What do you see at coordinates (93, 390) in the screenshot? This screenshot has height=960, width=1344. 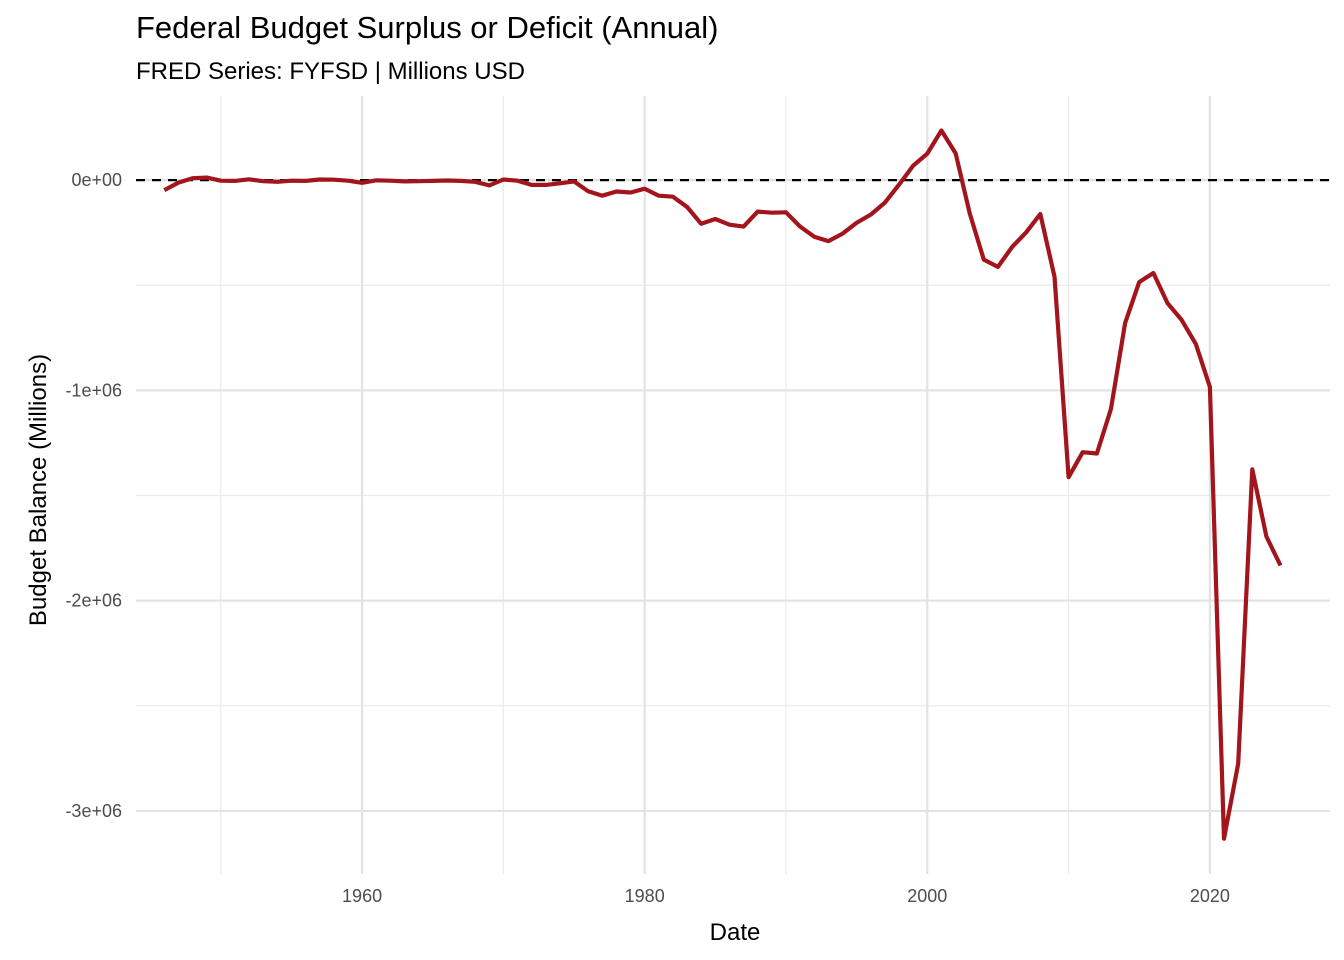 I see `y-tick-label: -1e+06` at bounding box center [93, 390].